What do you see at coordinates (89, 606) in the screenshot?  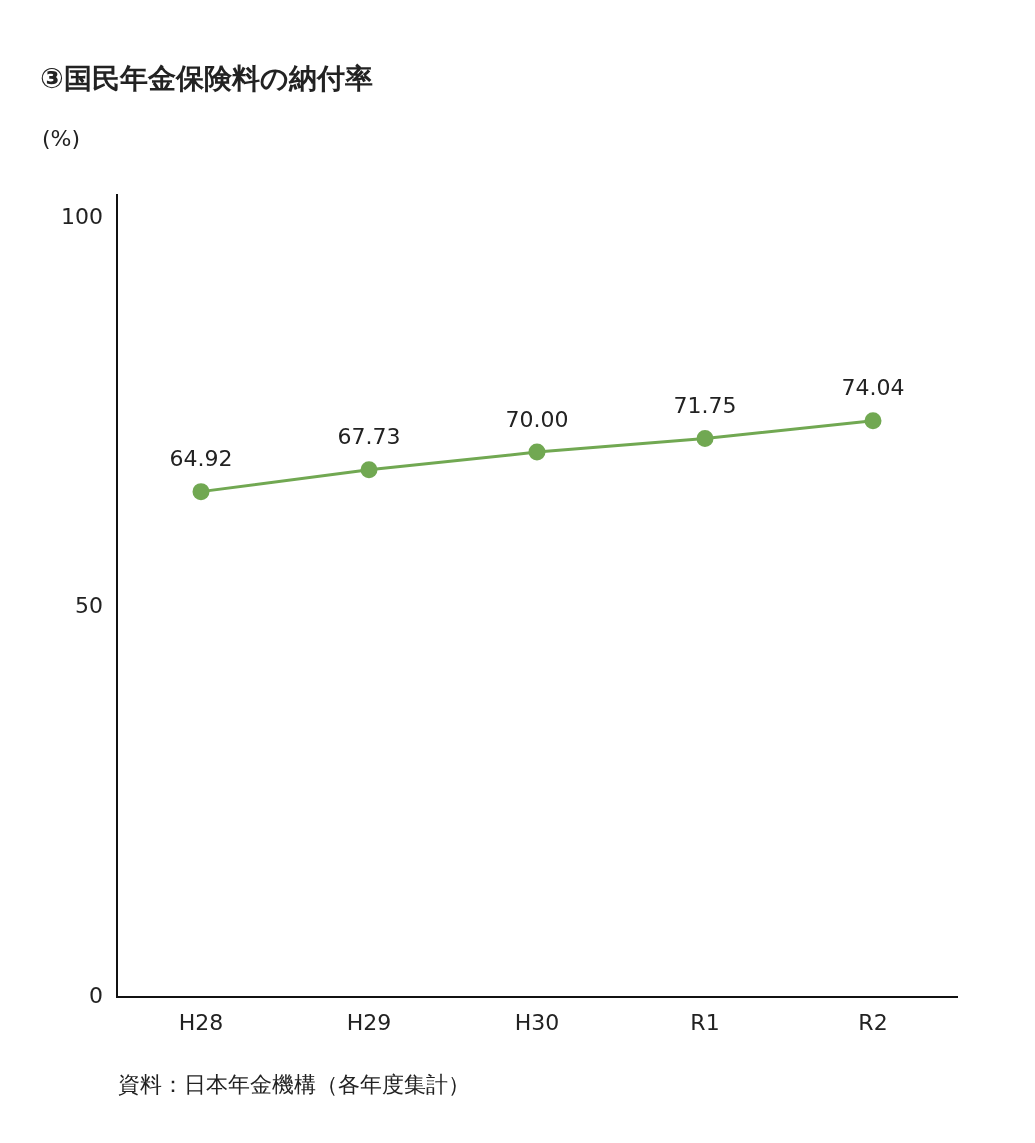 I see `y-tick-label: 50` at bounding box center [89, 606].